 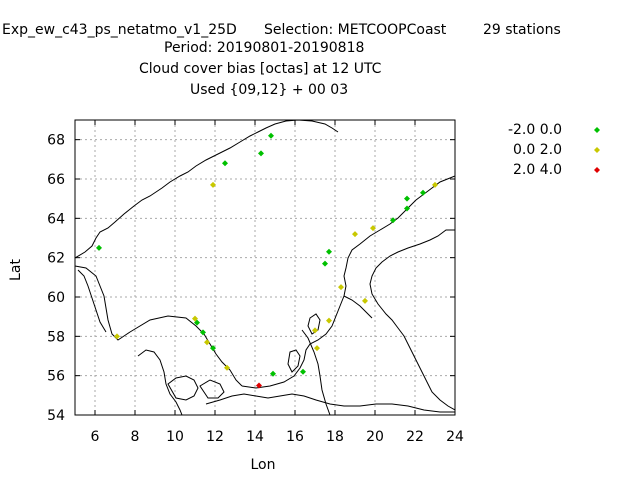 I want to click on x-tick-label: 6, so click(x=95, y=437).